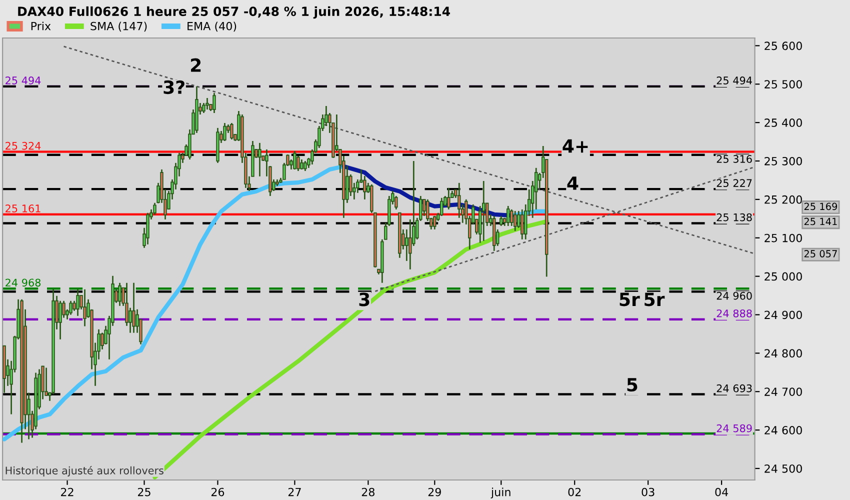 Image resolution: width=850 pixels, height=500 pixels. Describe the element at coordinates (734, 296) in the screenshot. I see `ref-line-label: 24 960` at that location.